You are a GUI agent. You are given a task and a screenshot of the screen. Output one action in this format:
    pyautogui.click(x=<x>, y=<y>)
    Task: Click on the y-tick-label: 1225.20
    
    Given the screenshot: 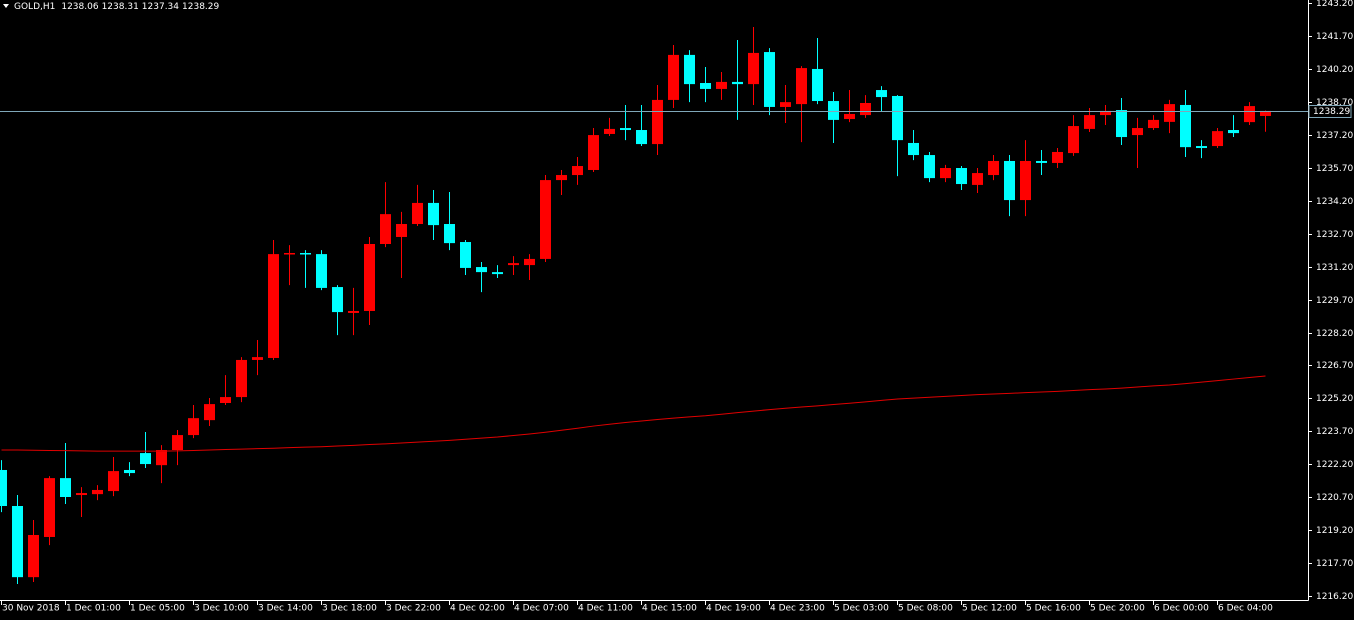 What is the action you would take?
    pyautogui.click(x=1334, y=399)
    